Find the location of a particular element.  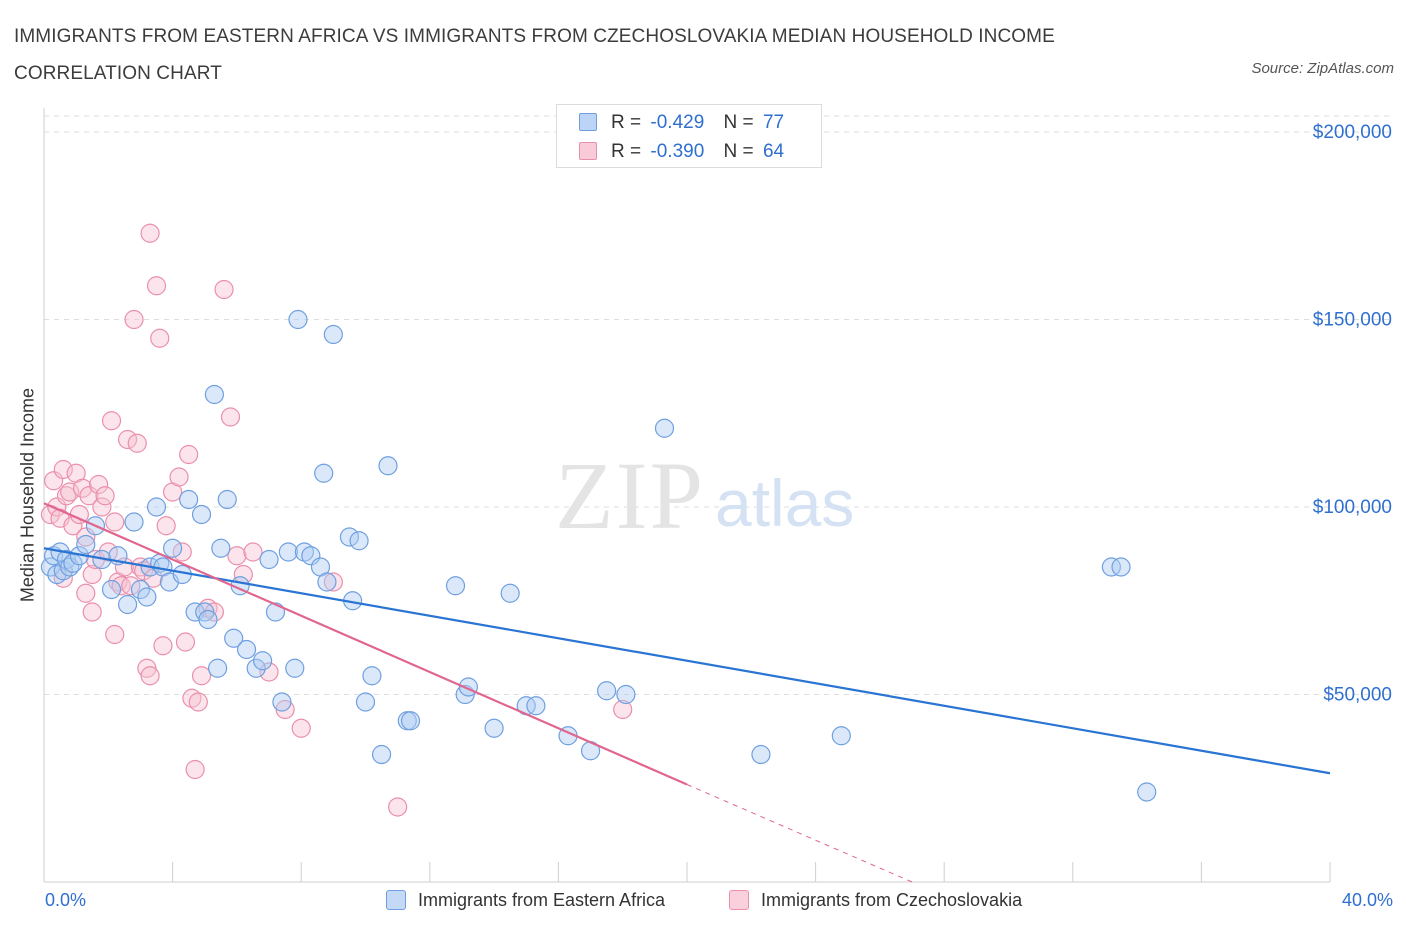

legend-item-eastern-africa: Immigrants from Eastern Africa is located at coordinates (525, 900).